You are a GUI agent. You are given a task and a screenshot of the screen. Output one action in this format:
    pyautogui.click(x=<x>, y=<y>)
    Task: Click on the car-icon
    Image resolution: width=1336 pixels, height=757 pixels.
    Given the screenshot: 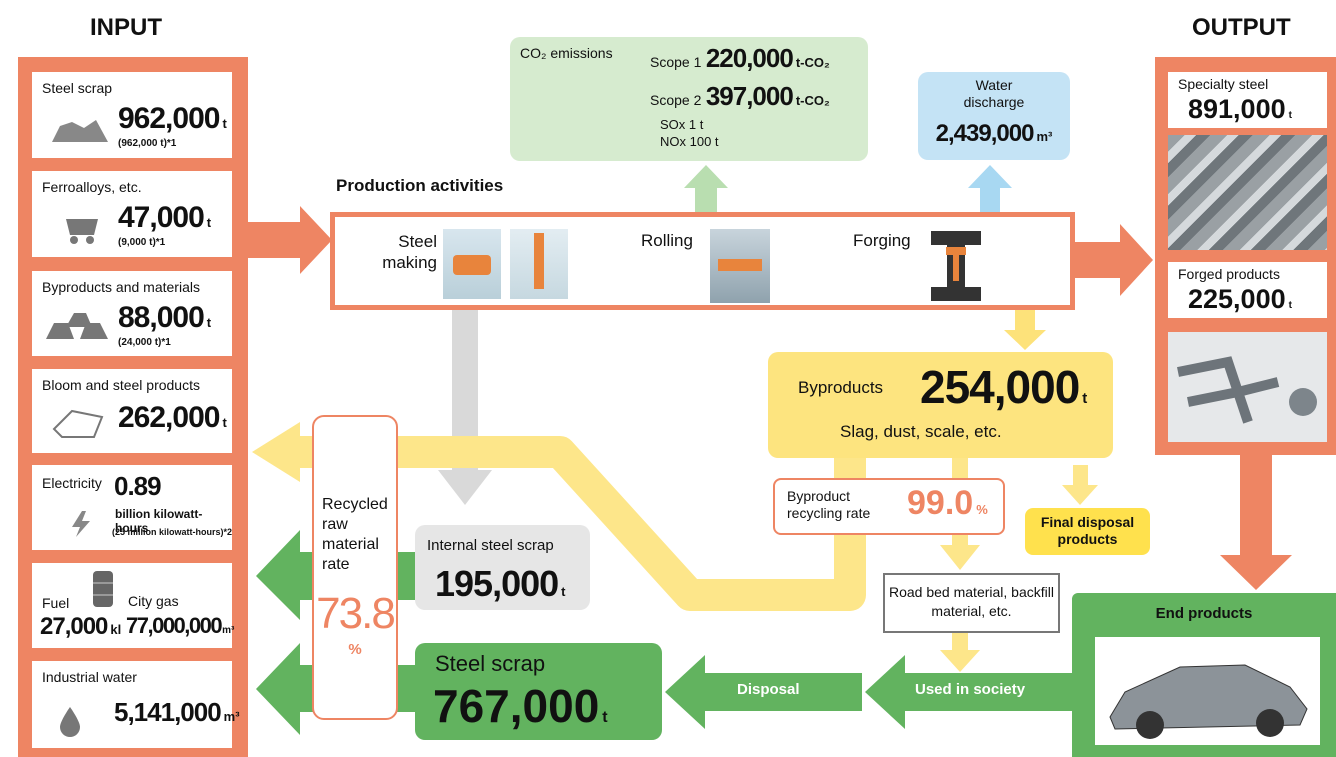 What is the action you would take?
    pyautogui.click(x=1208, y=701)
    